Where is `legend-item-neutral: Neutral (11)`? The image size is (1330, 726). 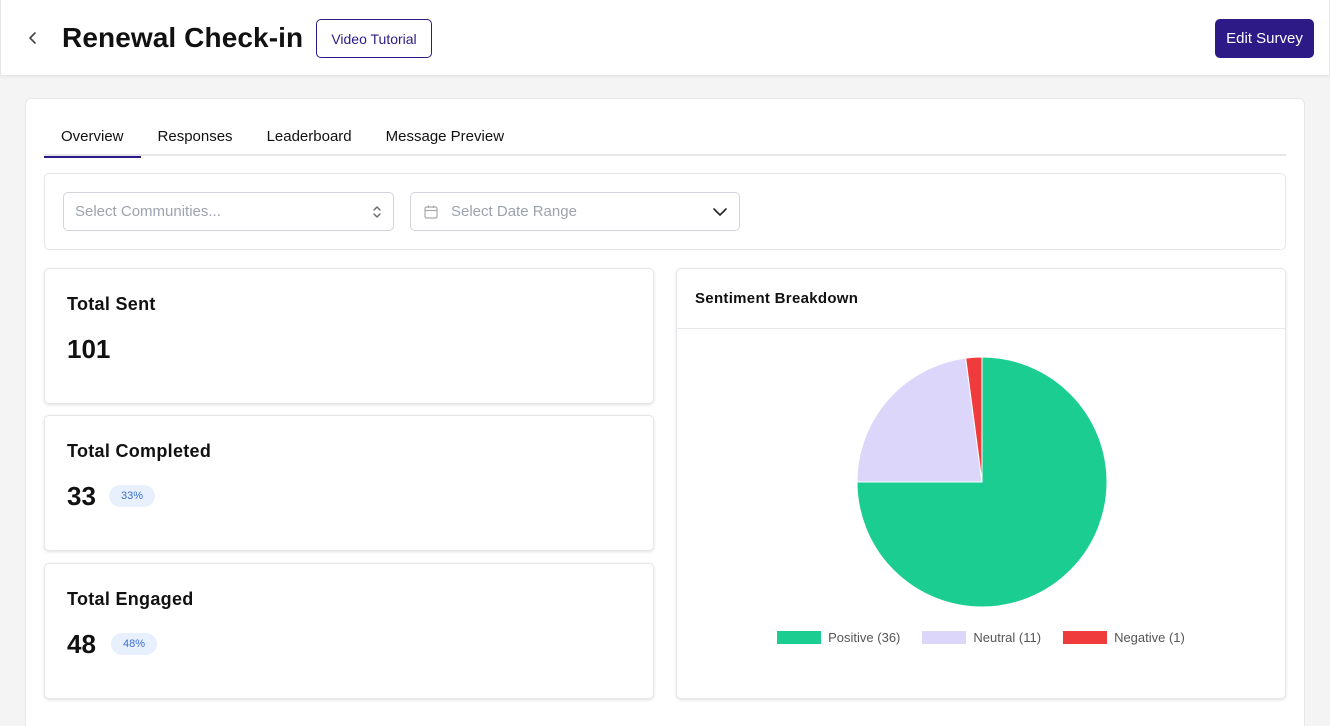
legend-item-neutral: Neutral (11) is located at coordinates (981, 637).